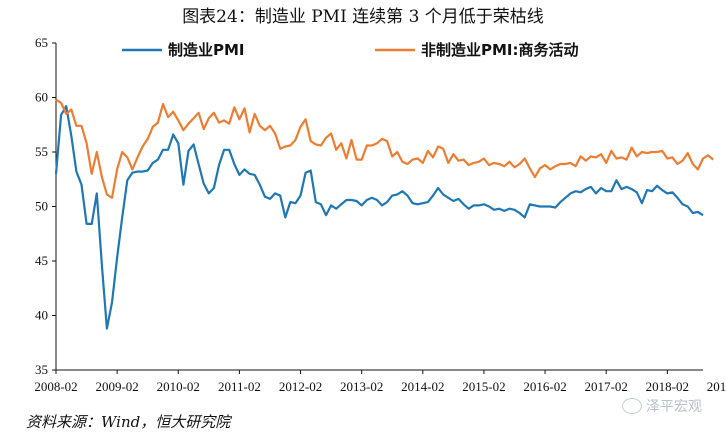 This screenshot has width=726, height=436. What do you see at coordinates (178, 386) in the screenshot?
I see `x-tick-label: 2010-02` at bounding box center [178, 386].